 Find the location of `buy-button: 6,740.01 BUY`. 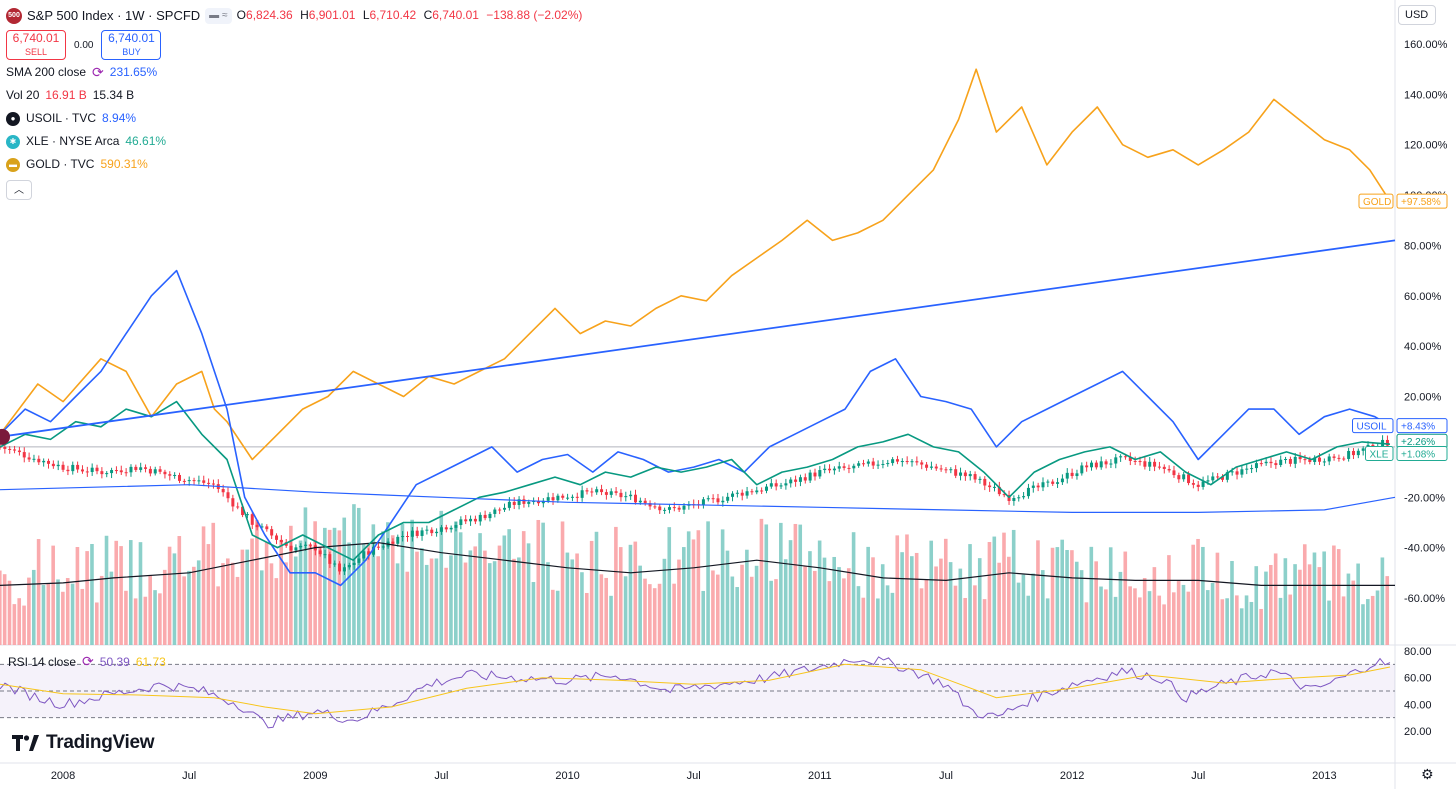

buy-button: 6,740.01 BUY is located at coordinates (131, 45).